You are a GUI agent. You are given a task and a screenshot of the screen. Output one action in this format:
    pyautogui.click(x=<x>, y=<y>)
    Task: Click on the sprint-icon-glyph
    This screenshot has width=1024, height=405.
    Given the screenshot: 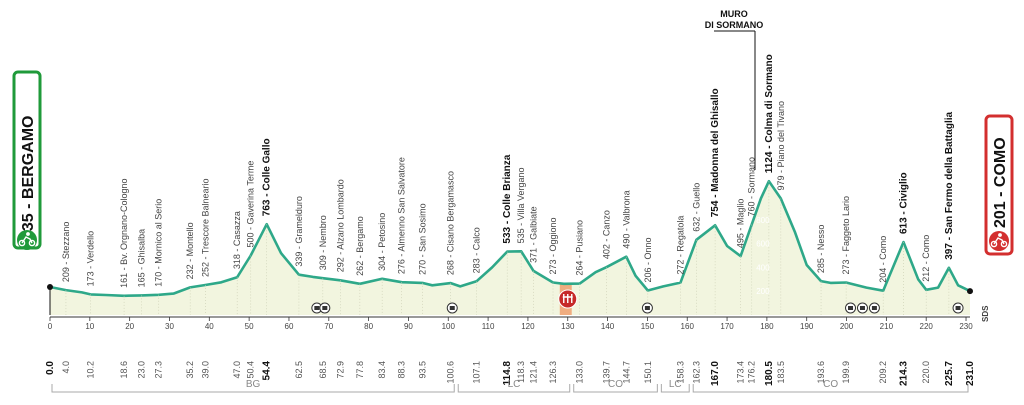 What is the action you would take?
    pyautogui.click(x=567, y=298)
    